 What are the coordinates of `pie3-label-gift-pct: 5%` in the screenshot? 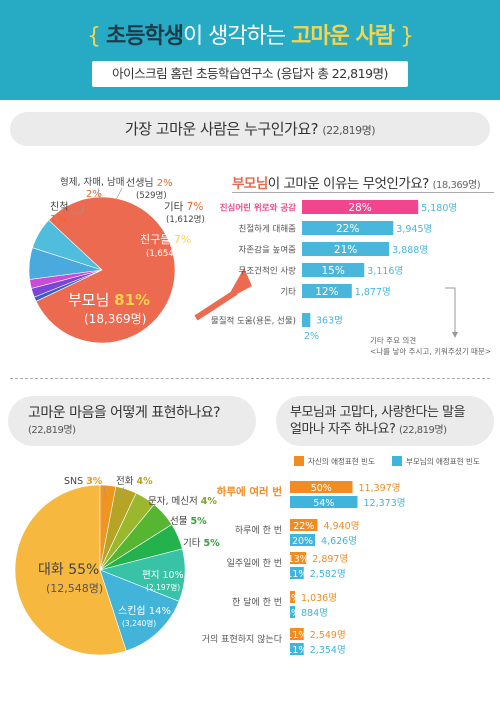 It's located at (199, 521).